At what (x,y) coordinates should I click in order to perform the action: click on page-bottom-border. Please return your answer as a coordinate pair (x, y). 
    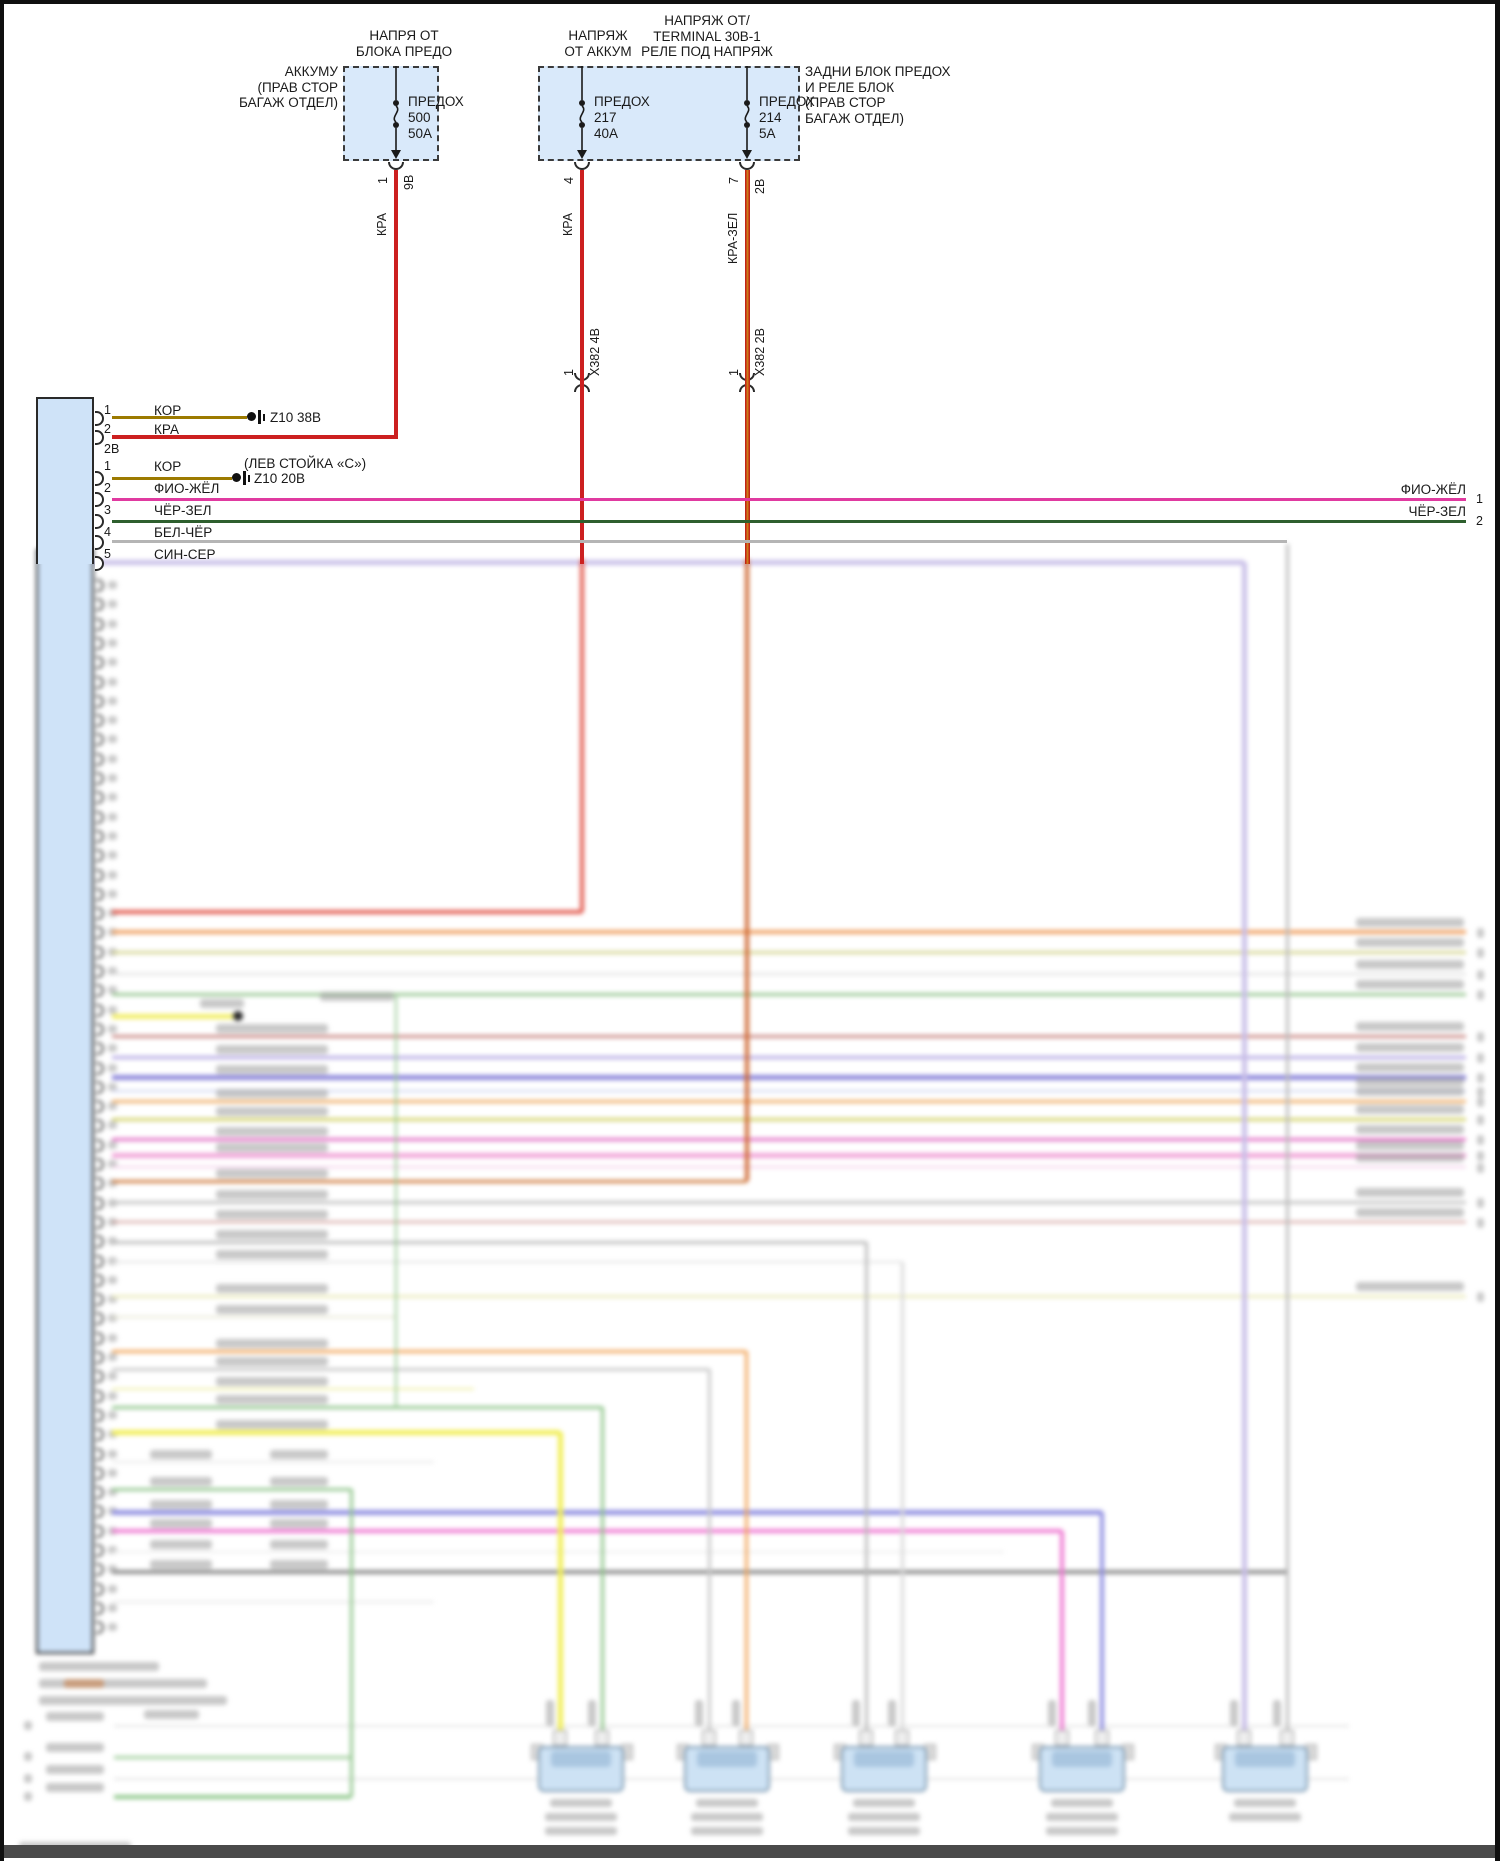
    Looking at the image, I should click on (749, 1851).